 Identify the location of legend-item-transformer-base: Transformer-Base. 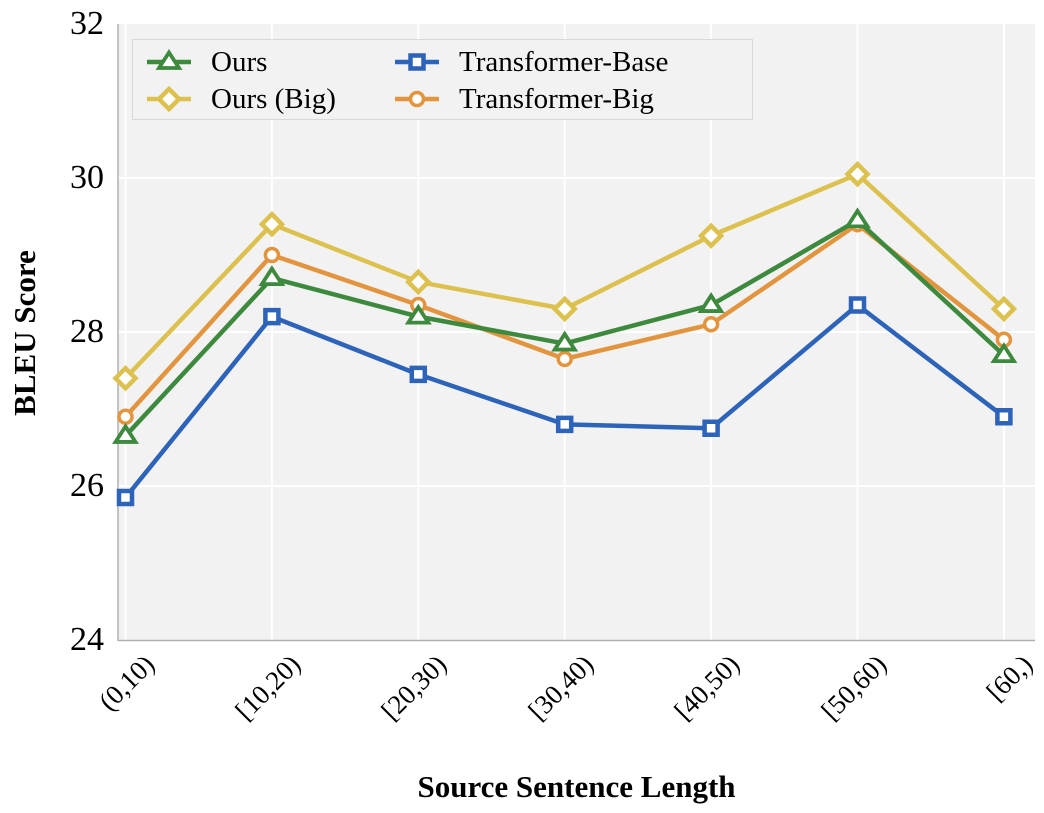
(573, 62).